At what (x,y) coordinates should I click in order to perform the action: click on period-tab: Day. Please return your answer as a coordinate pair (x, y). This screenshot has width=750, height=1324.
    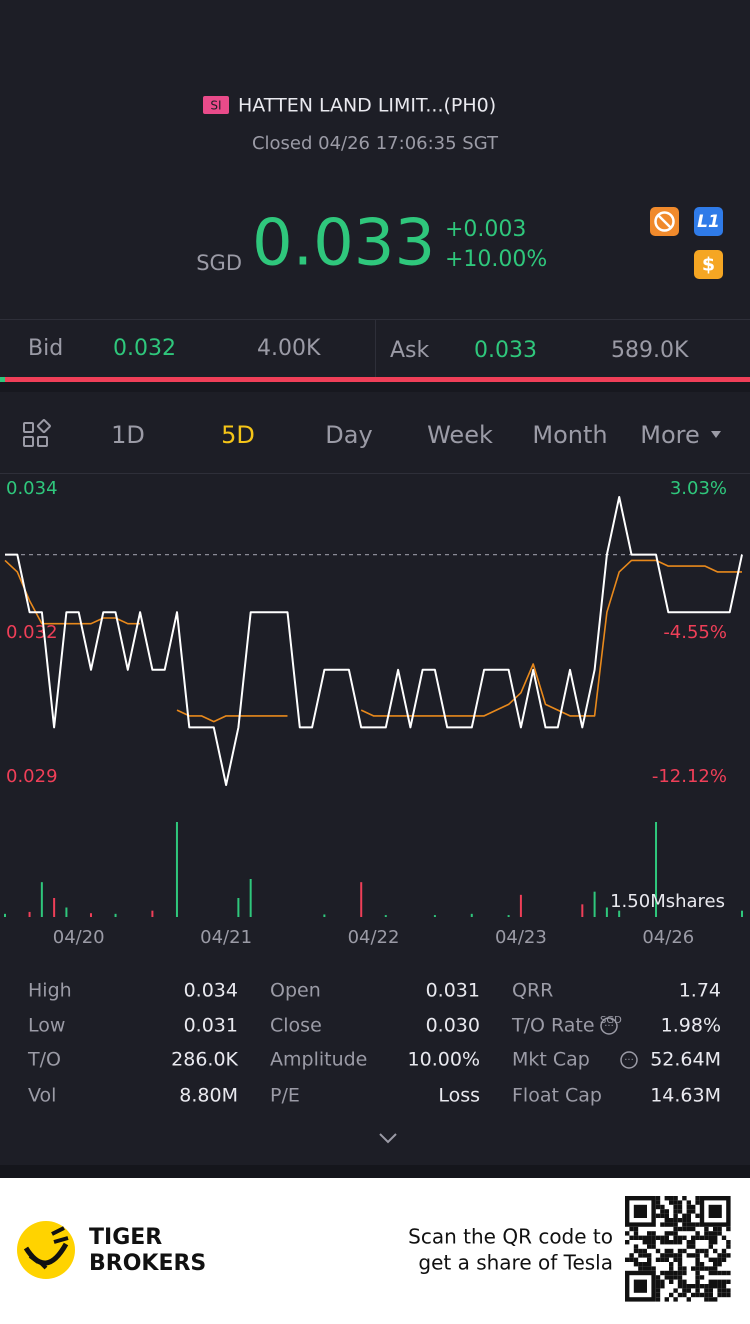
    Looking at the image, I should click on (348, 435).